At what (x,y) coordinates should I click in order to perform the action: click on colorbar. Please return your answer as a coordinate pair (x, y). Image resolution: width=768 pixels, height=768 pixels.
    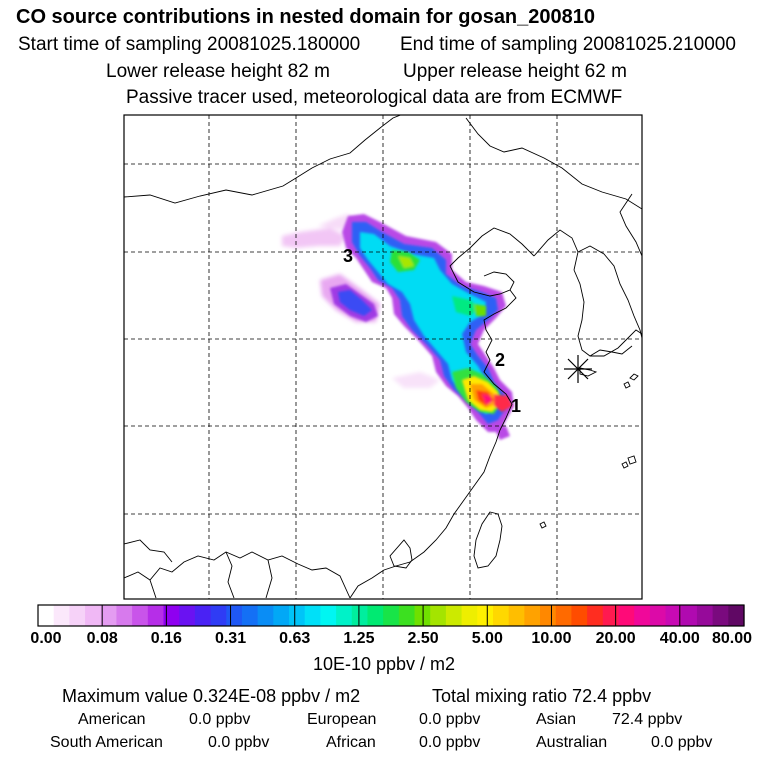
    Looking at the image, I should click on (391, 615).